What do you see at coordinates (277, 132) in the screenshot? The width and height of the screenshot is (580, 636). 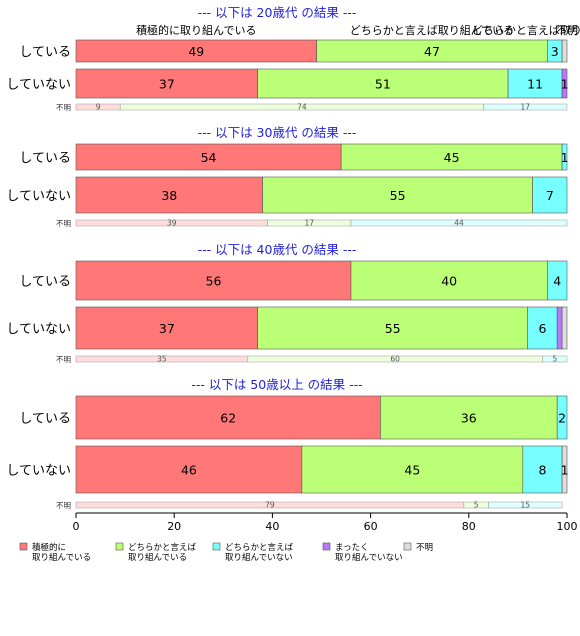 I see `panel-title: --- 以下は 30歳代 の結果 ---` at bounding box center [277, 132].